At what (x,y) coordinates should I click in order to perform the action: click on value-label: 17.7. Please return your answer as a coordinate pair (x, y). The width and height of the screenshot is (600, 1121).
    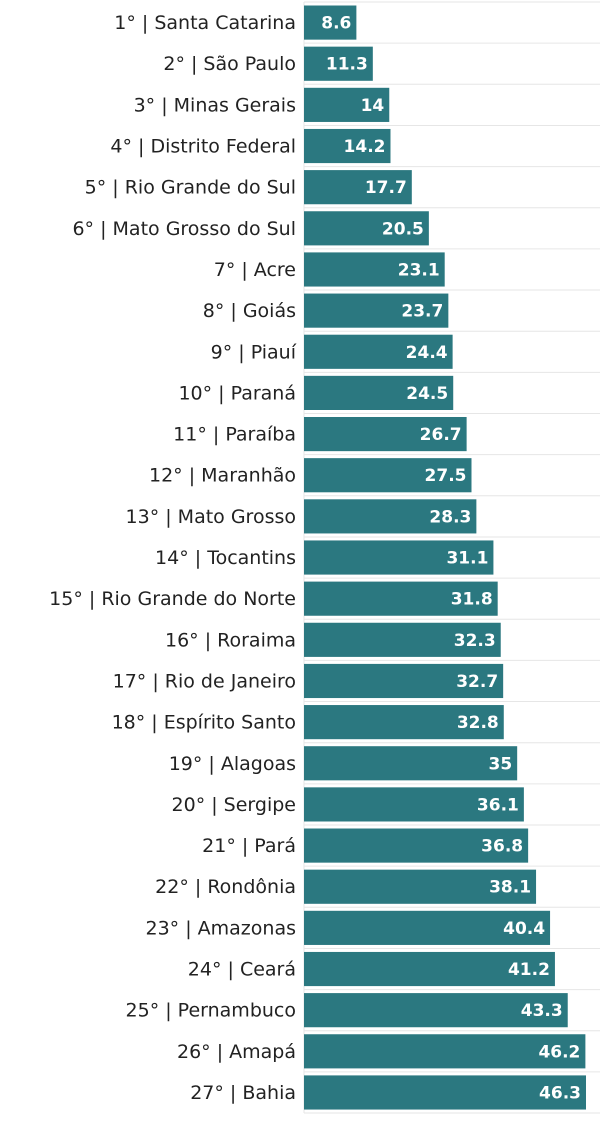
    Looking at the image, I should click on (386, 188).